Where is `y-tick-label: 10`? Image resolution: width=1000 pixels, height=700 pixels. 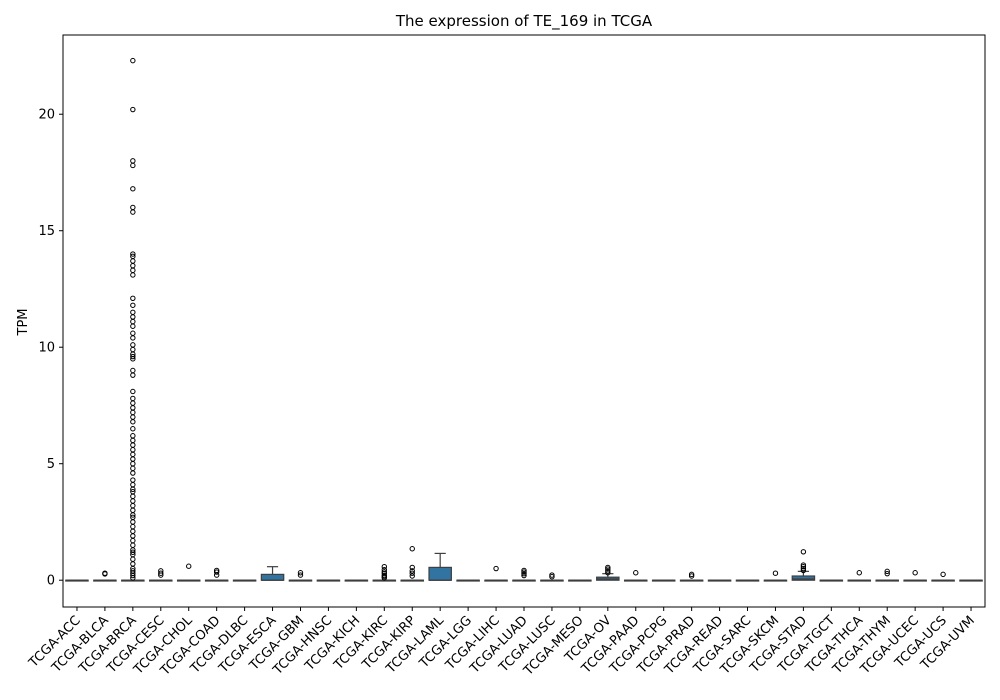 y-tick-label: 10 is located at coordinates (46, 348).